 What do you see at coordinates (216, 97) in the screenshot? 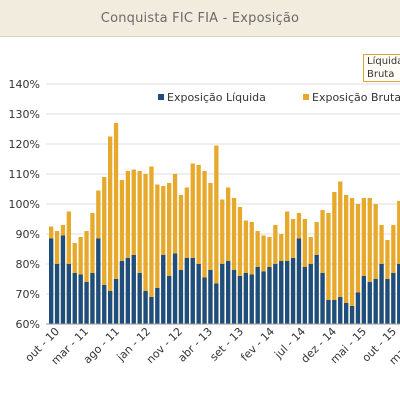
I see `legend-label-liquida: Exposição Líquida` at bounding box center [216, 97].